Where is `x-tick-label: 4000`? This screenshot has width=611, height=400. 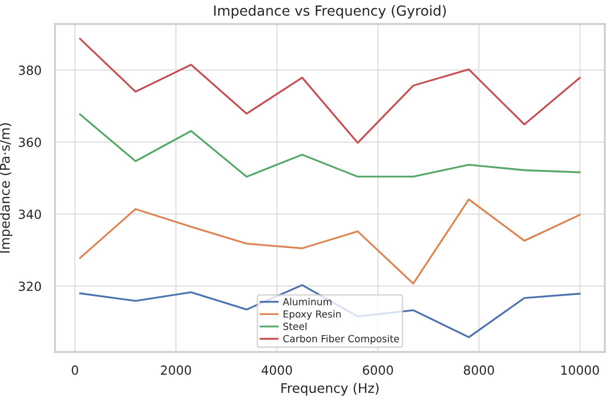
x-tick-label: 4000 is located at coordinates (277, 370).